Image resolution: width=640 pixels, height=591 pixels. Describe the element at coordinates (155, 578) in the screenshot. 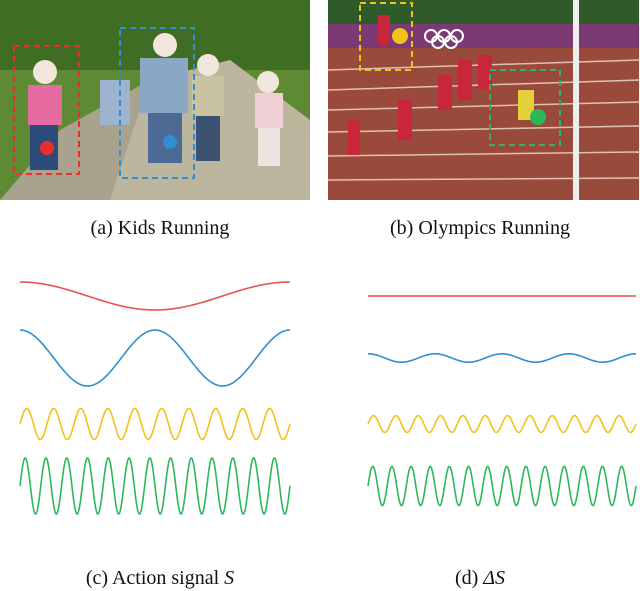

I see `caption-c-text: (c) Action signal` at that location.